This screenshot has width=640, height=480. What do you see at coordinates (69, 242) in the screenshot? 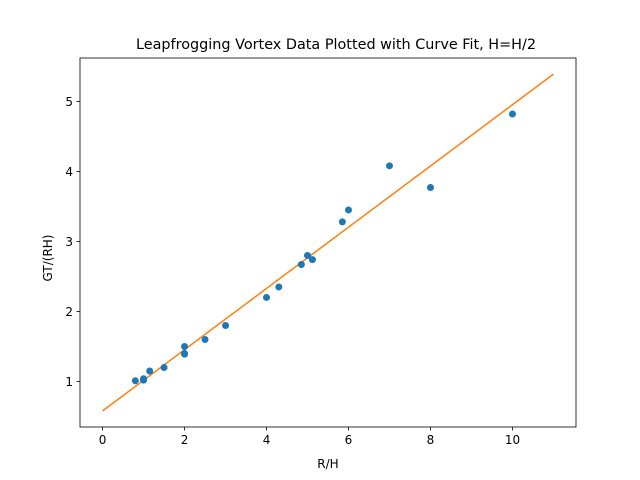
I see `y-tick-label: 3` at bounding box center [69, 242].